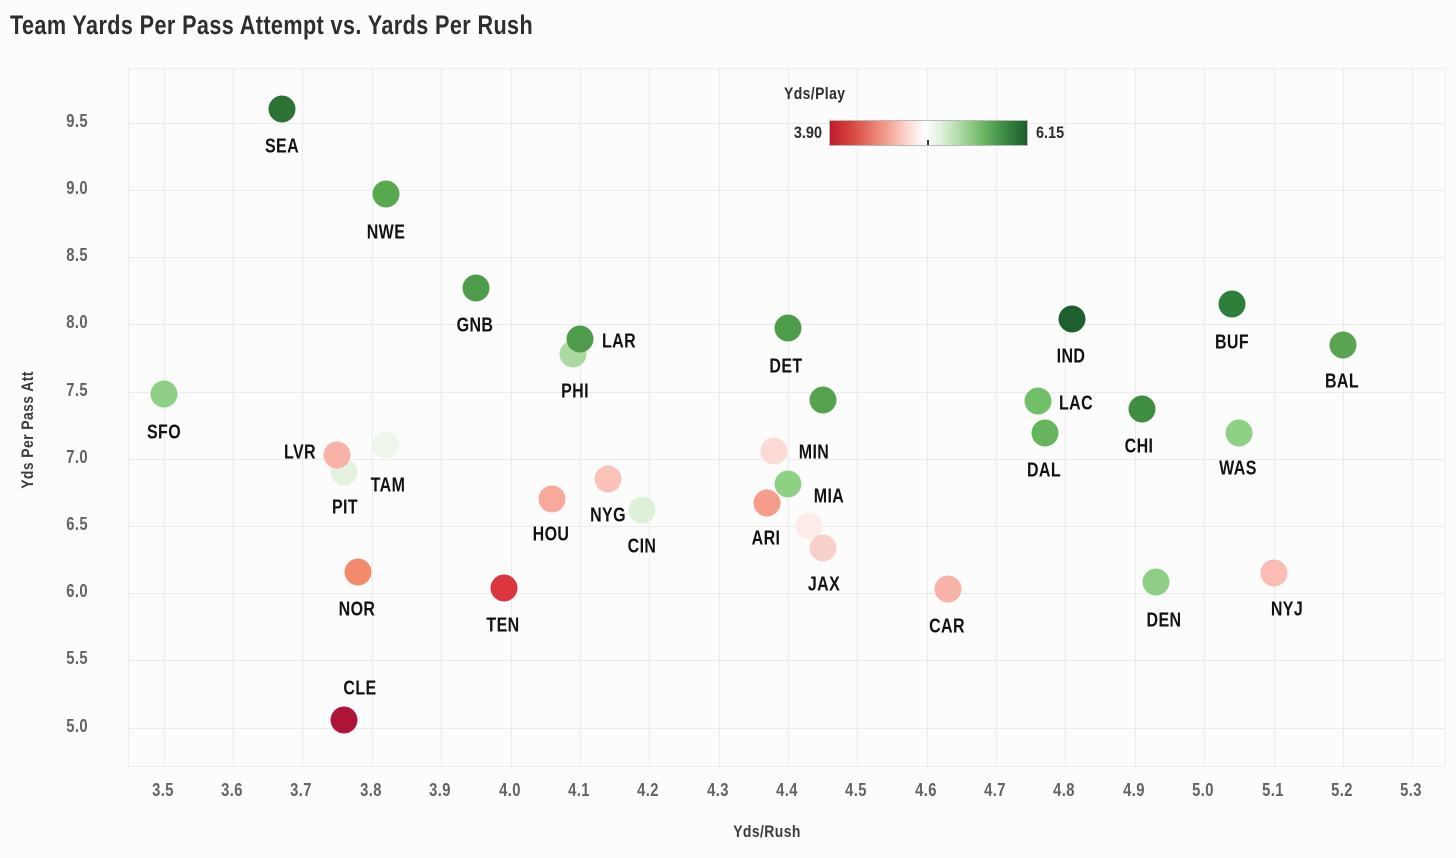 This screenshot has height=858, width=1456. What do you see at coordinates (814, 452) in the screenshot?
I see `point-label-min: MIN` at bounding box center [814, 452].